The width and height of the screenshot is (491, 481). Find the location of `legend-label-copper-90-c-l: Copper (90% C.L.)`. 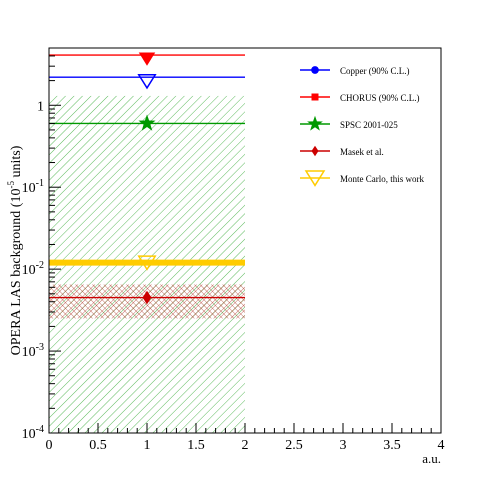

legend-label-copper-90-c-l: Copper (90% C.L.) is located at coordinates (375, 71).